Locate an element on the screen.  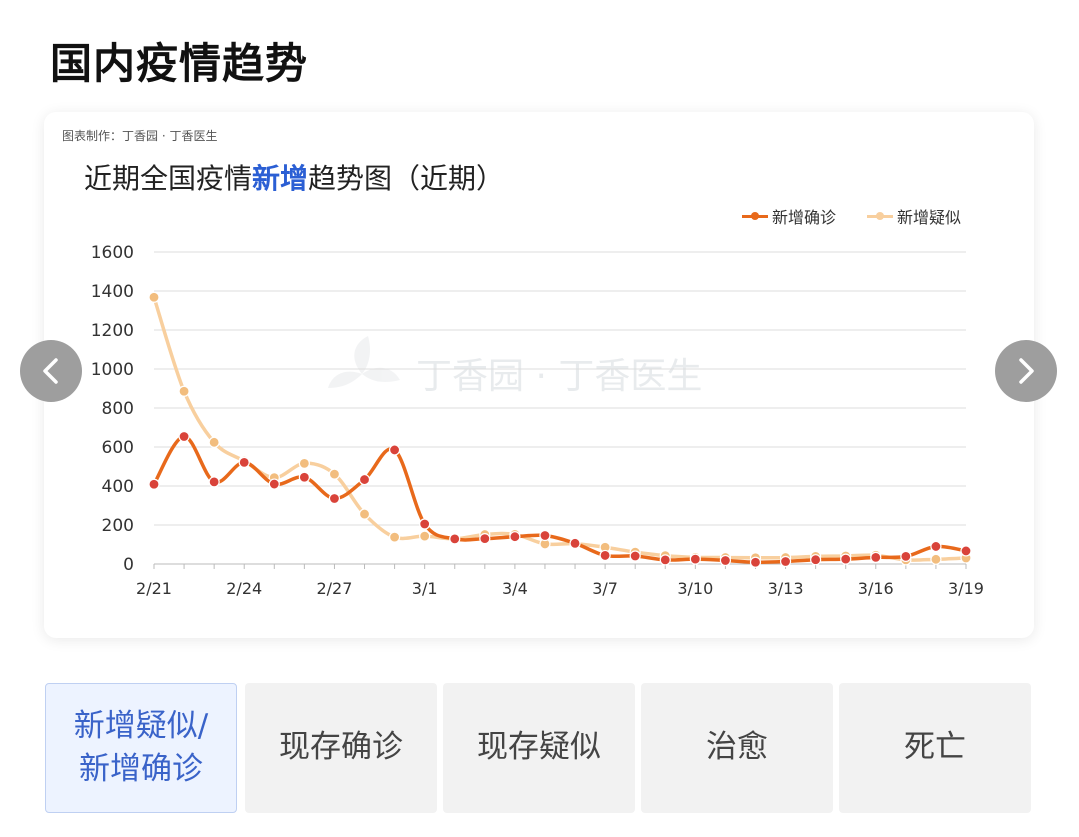
series-line-confirmed is located at coordinates (559, 499).